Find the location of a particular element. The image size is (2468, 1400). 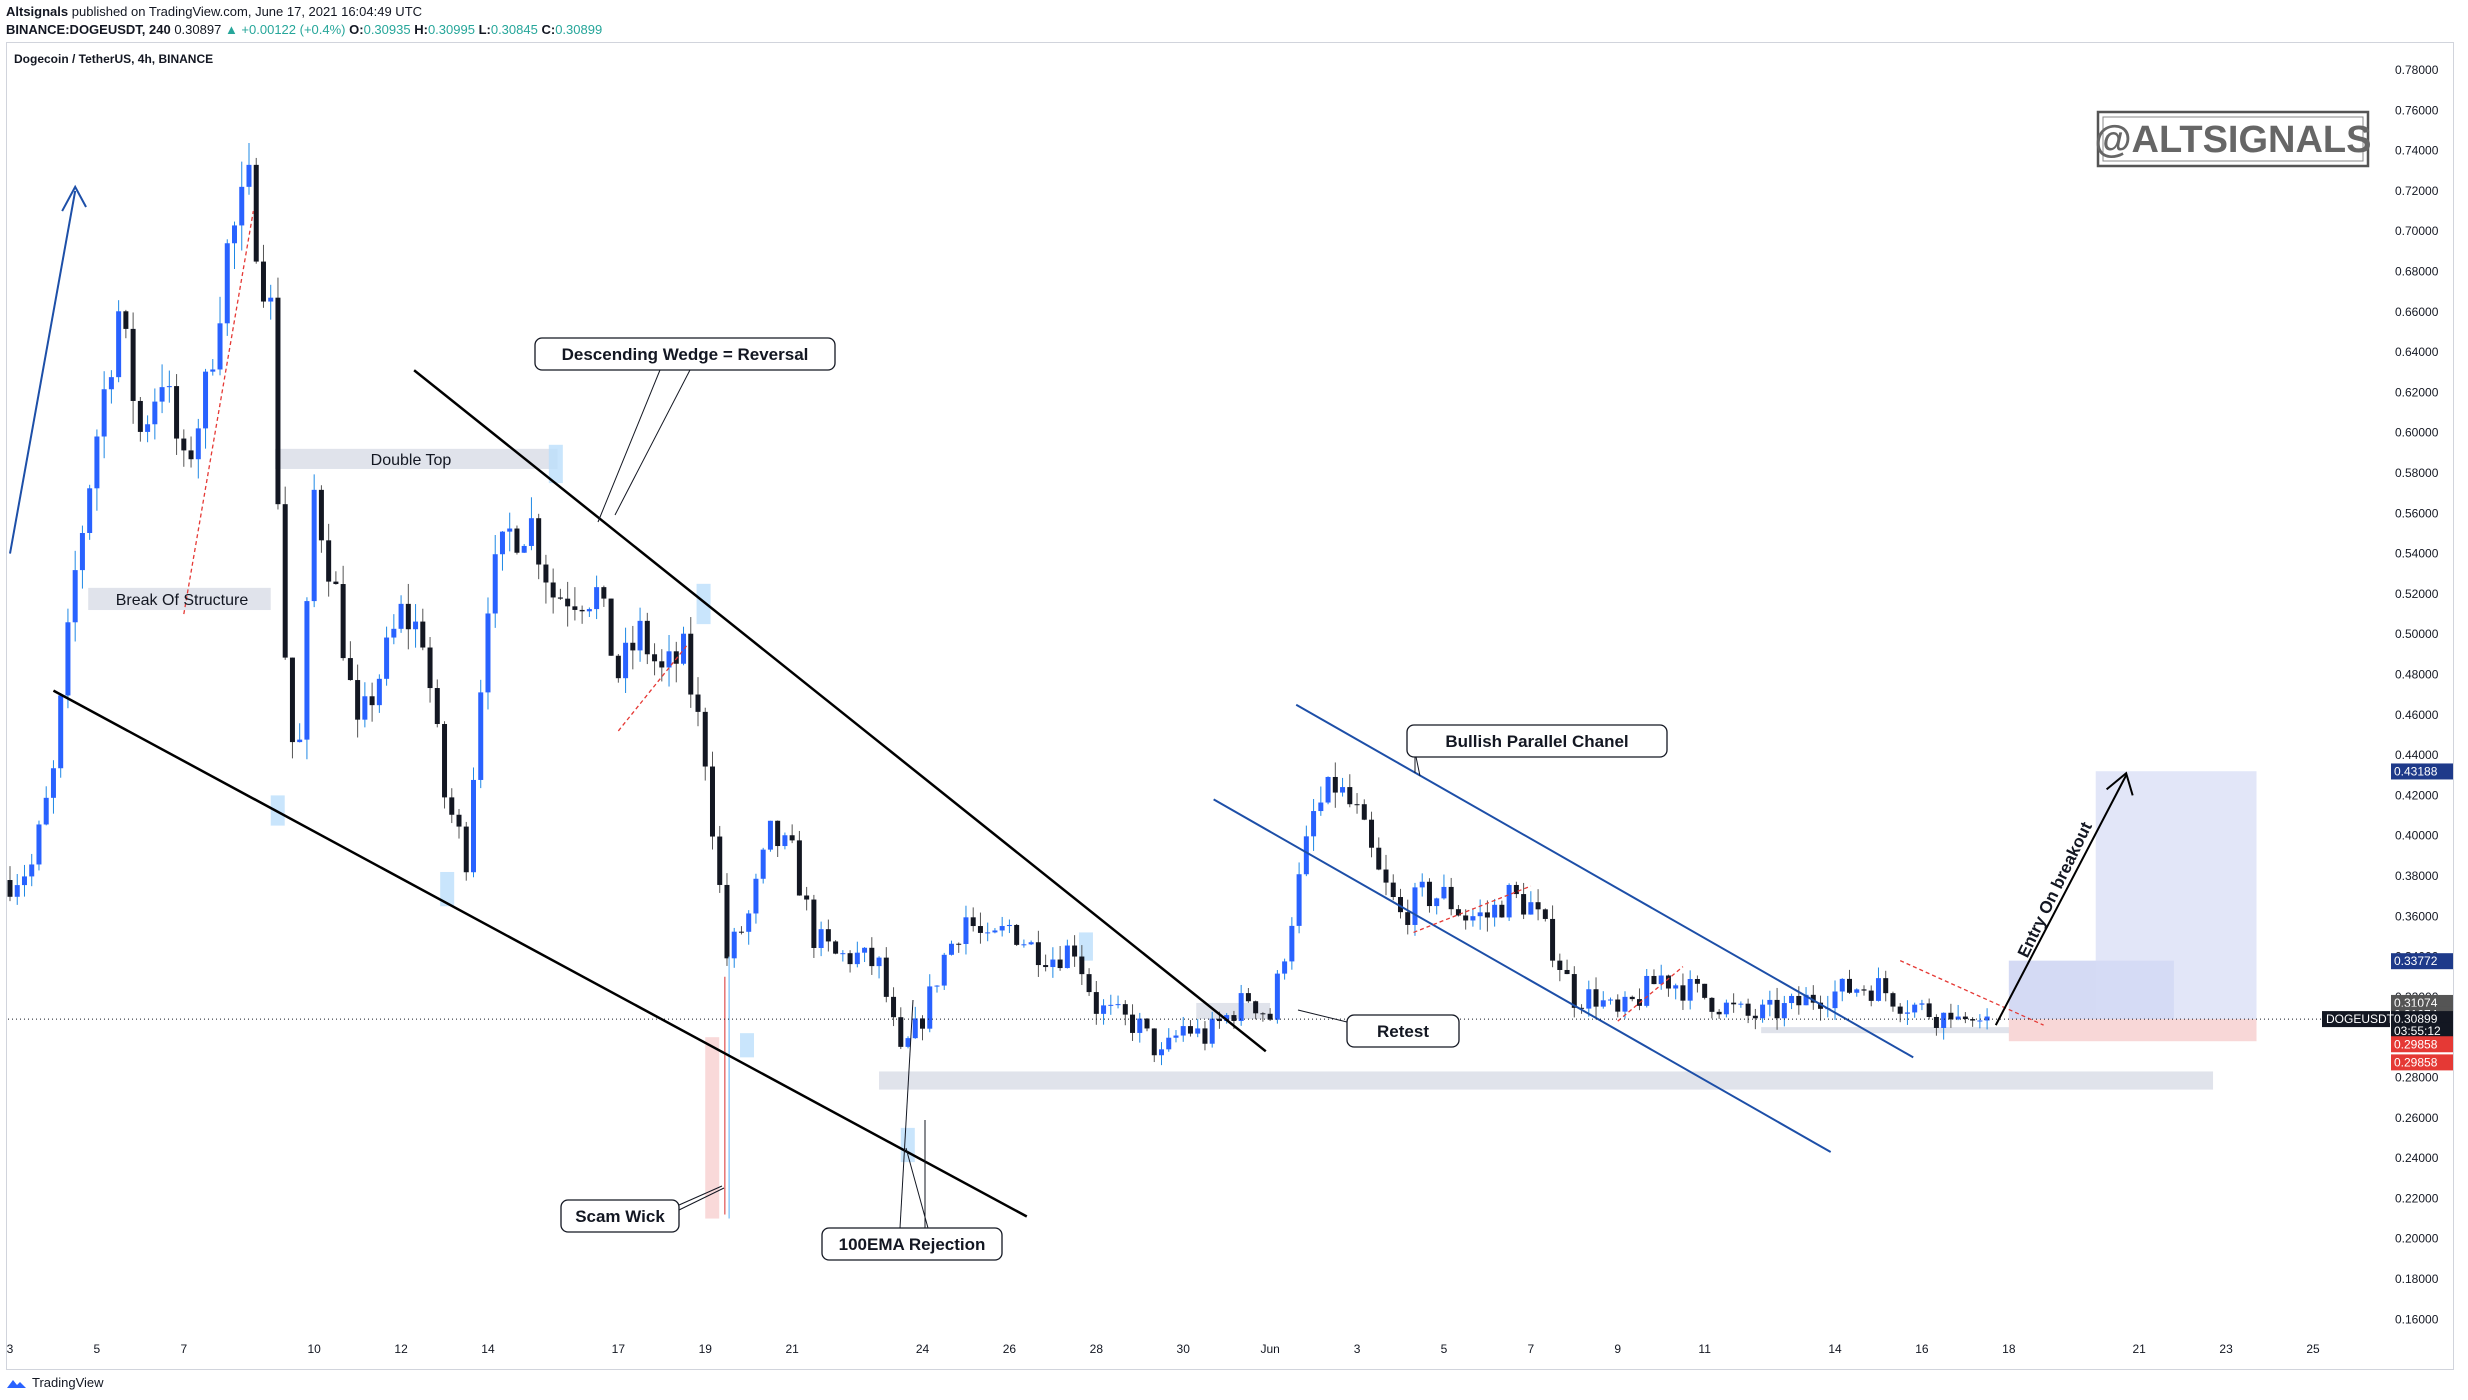

y-tick-label: 0.58000 is located at coordinates (2417, 473).